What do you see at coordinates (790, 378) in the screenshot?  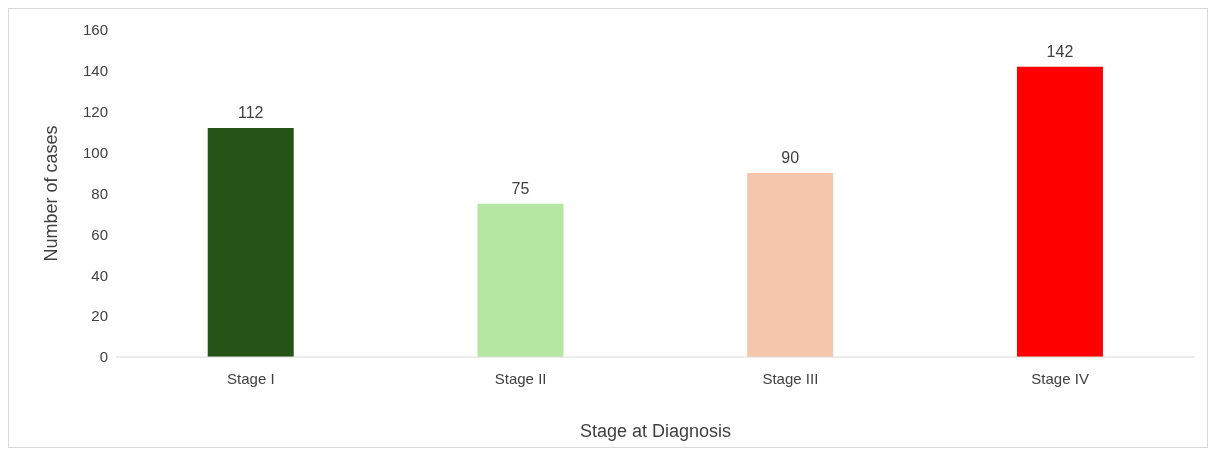 I see `x-tick-label: Stage III` at bounding box center [790, 378].